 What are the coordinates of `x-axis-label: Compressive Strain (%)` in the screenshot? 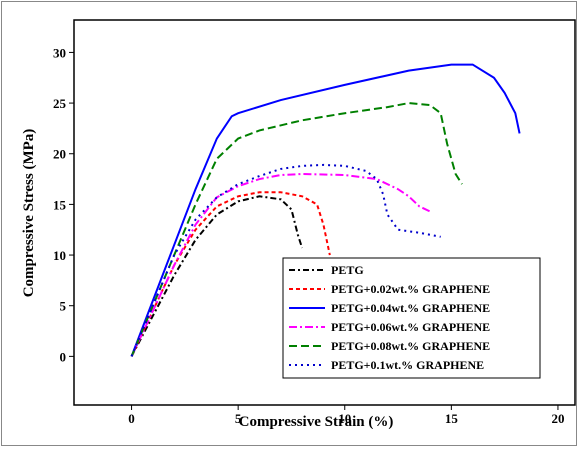 It's located at (316, 422).